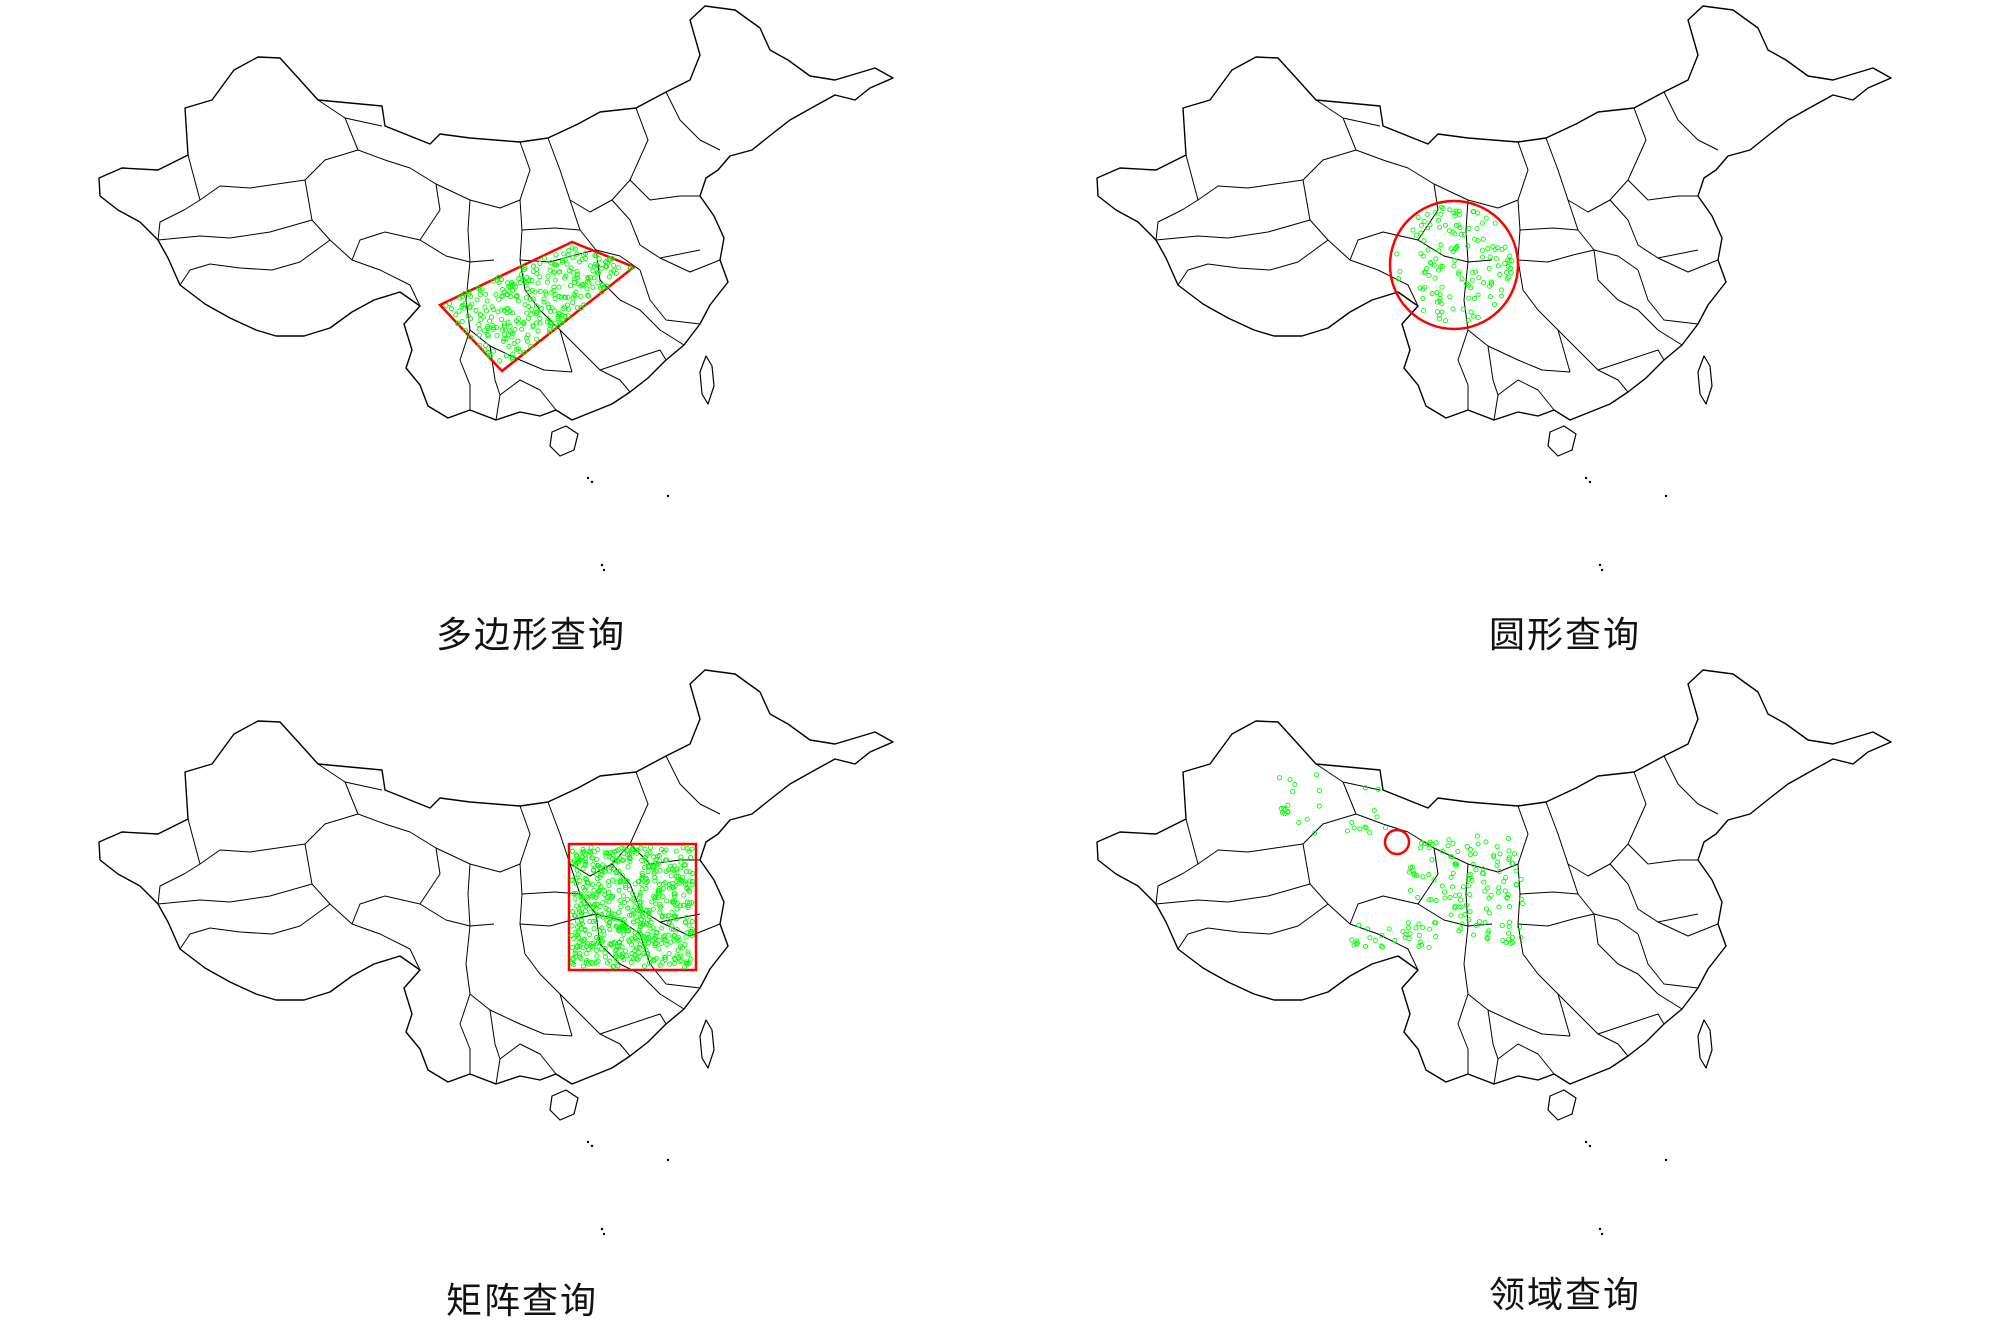  Describe the element at coordinates (538, 304) in the screenshot. I see `result-points-polygon` at that location.